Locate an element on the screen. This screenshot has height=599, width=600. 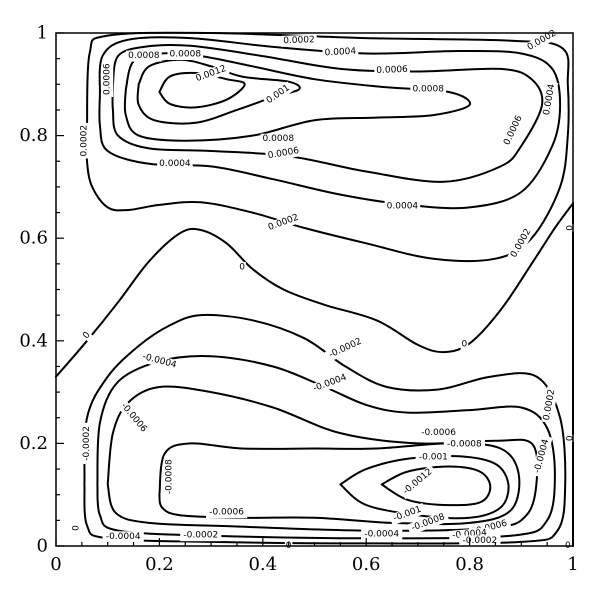
contour-label-group-28: -0.0002 is located at coordinates (87, 443).